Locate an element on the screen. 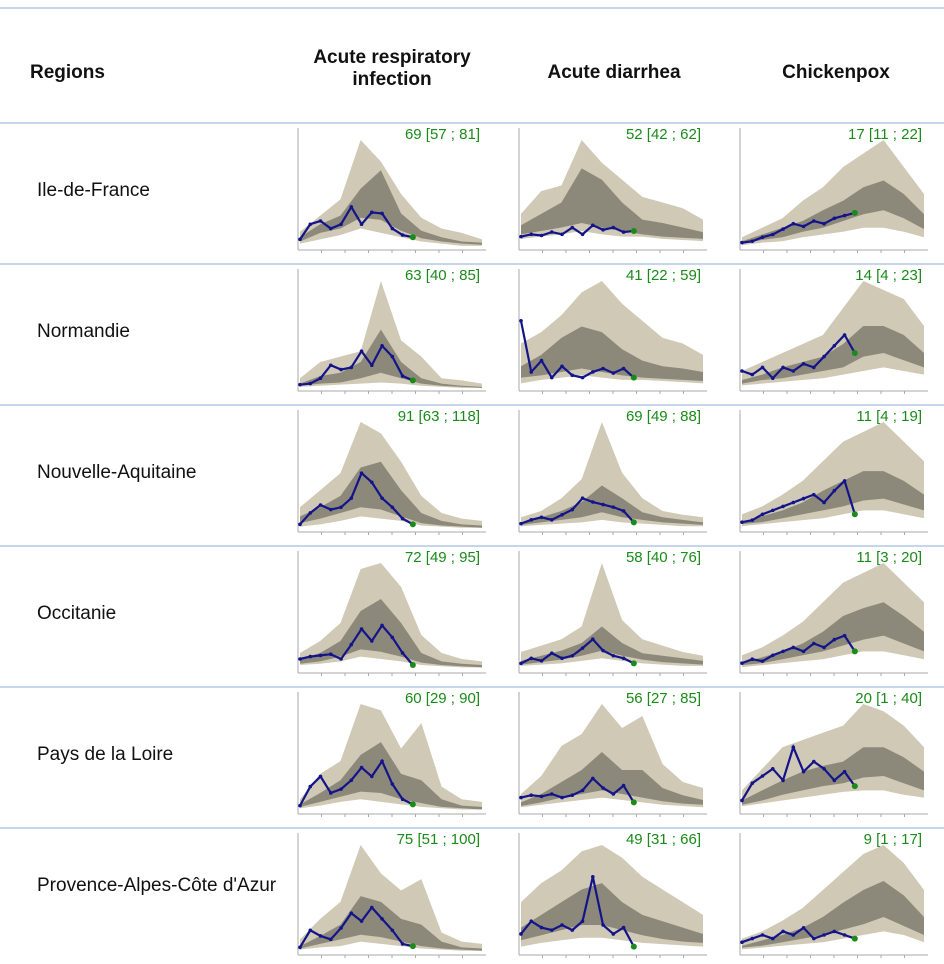 The width and height of the screenshot is (944, 964). estimate-label: 20 [1 ; 40] is located at coordinates (888, 698).